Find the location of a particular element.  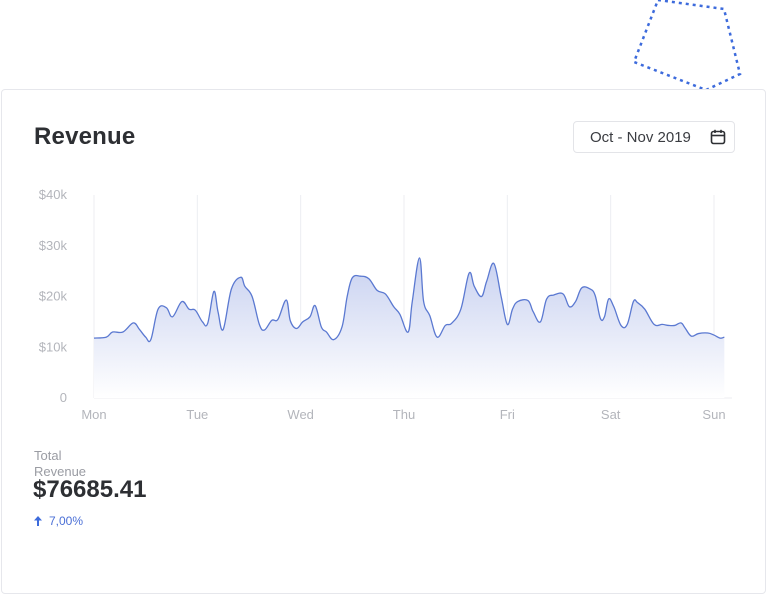

y-tick-label: 0 is located at coordinates (63, 397).